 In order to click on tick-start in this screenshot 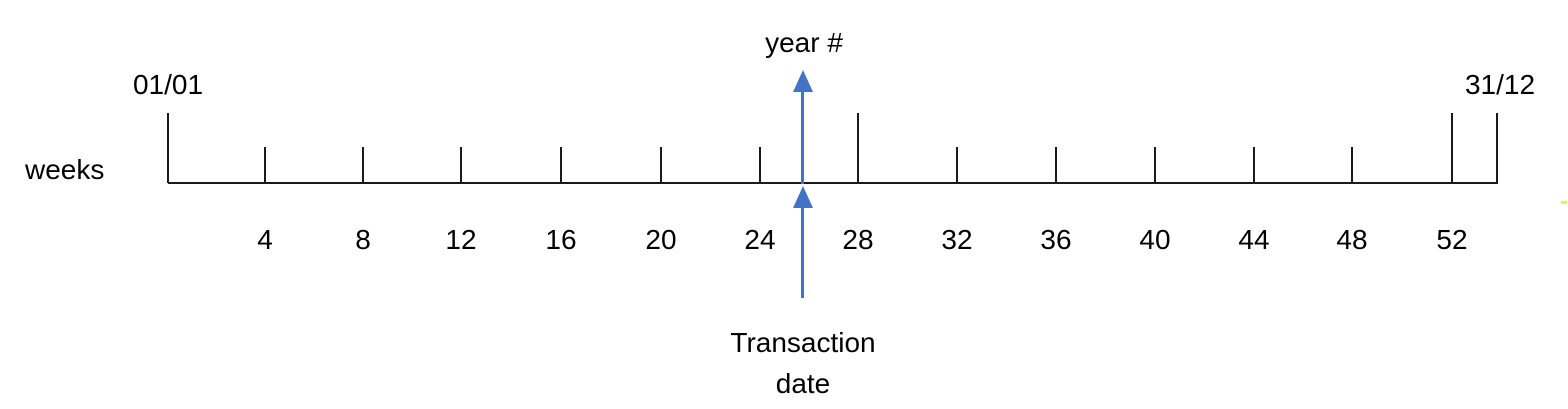, I will do `click(168, 148)`.